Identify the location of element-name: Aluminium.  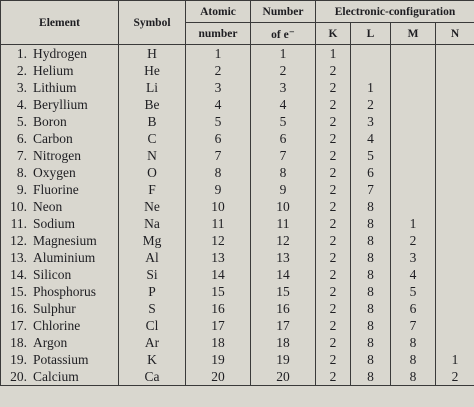
(64, 257).